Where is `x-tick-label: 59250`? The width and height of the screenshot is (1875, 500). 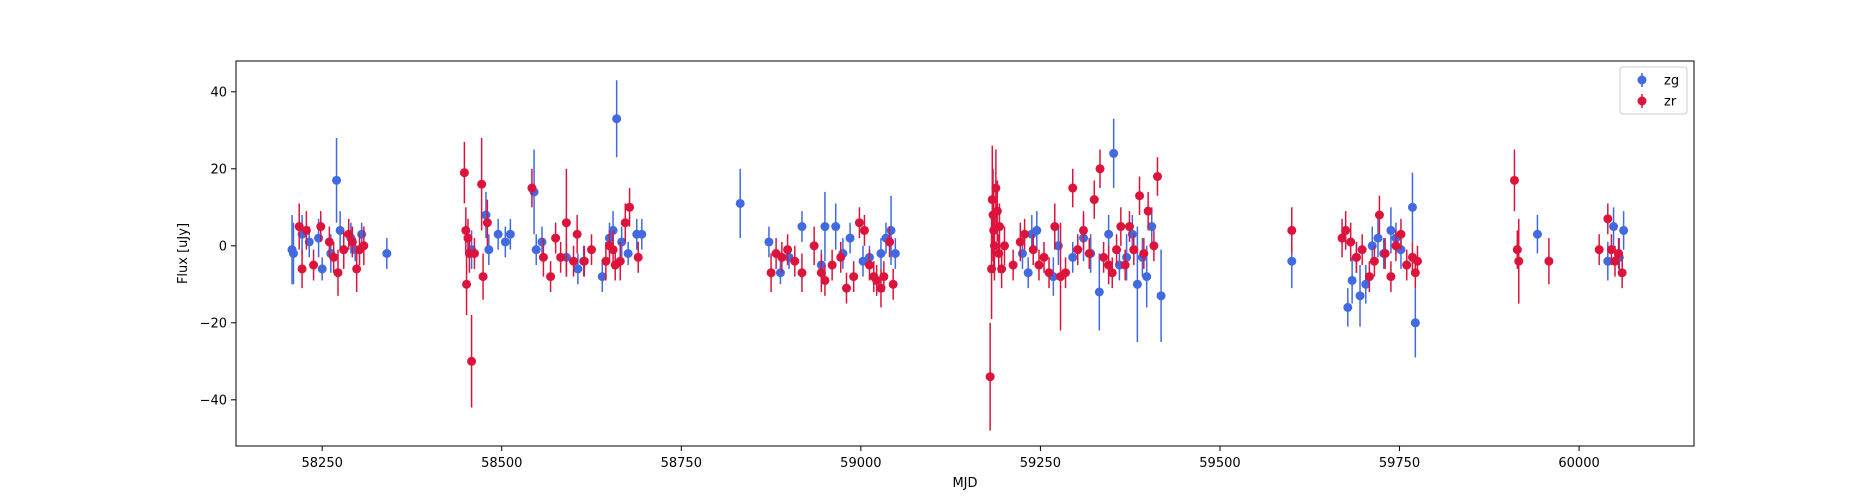
x-tick-label: 59250 is located at coordinates (1040, 463).